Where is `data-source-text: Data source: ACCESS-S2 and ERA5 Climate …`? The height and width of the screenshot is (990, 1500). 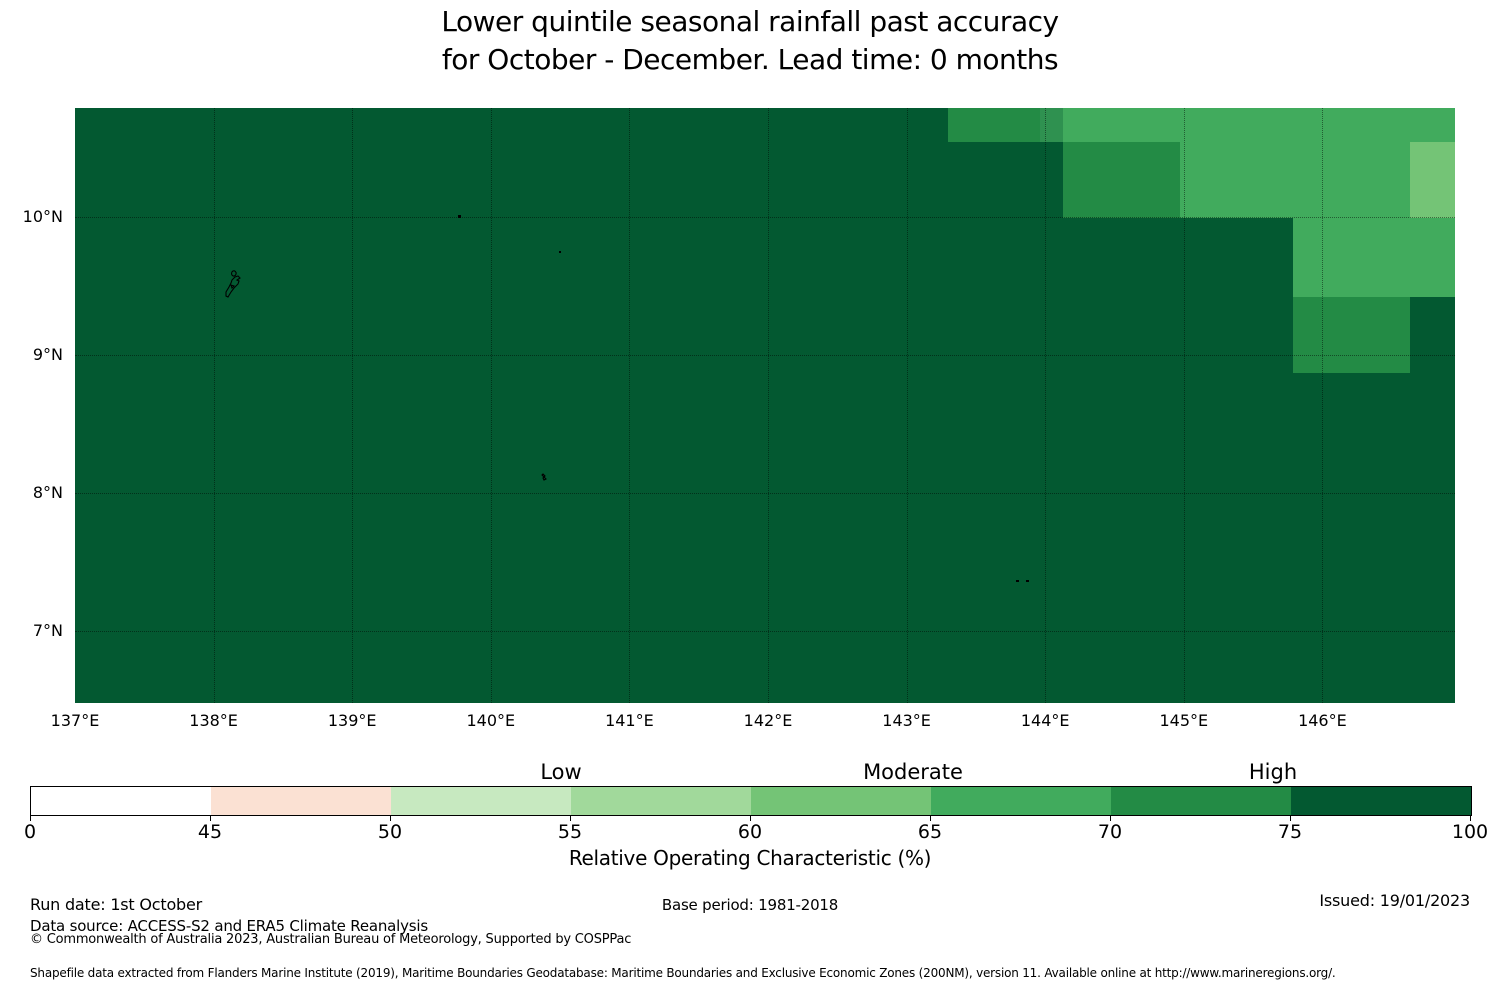 data-source-text: Data source: ACCESS-S2 and ERA5 Climate … is located at coordinates (229, 926).